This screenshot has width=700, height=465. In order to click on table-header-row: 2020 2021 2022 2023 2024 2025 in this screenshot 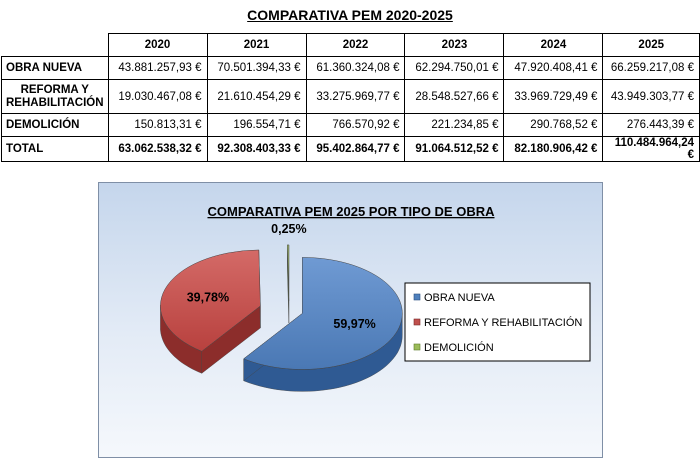, I will do `click(350, 45)`.